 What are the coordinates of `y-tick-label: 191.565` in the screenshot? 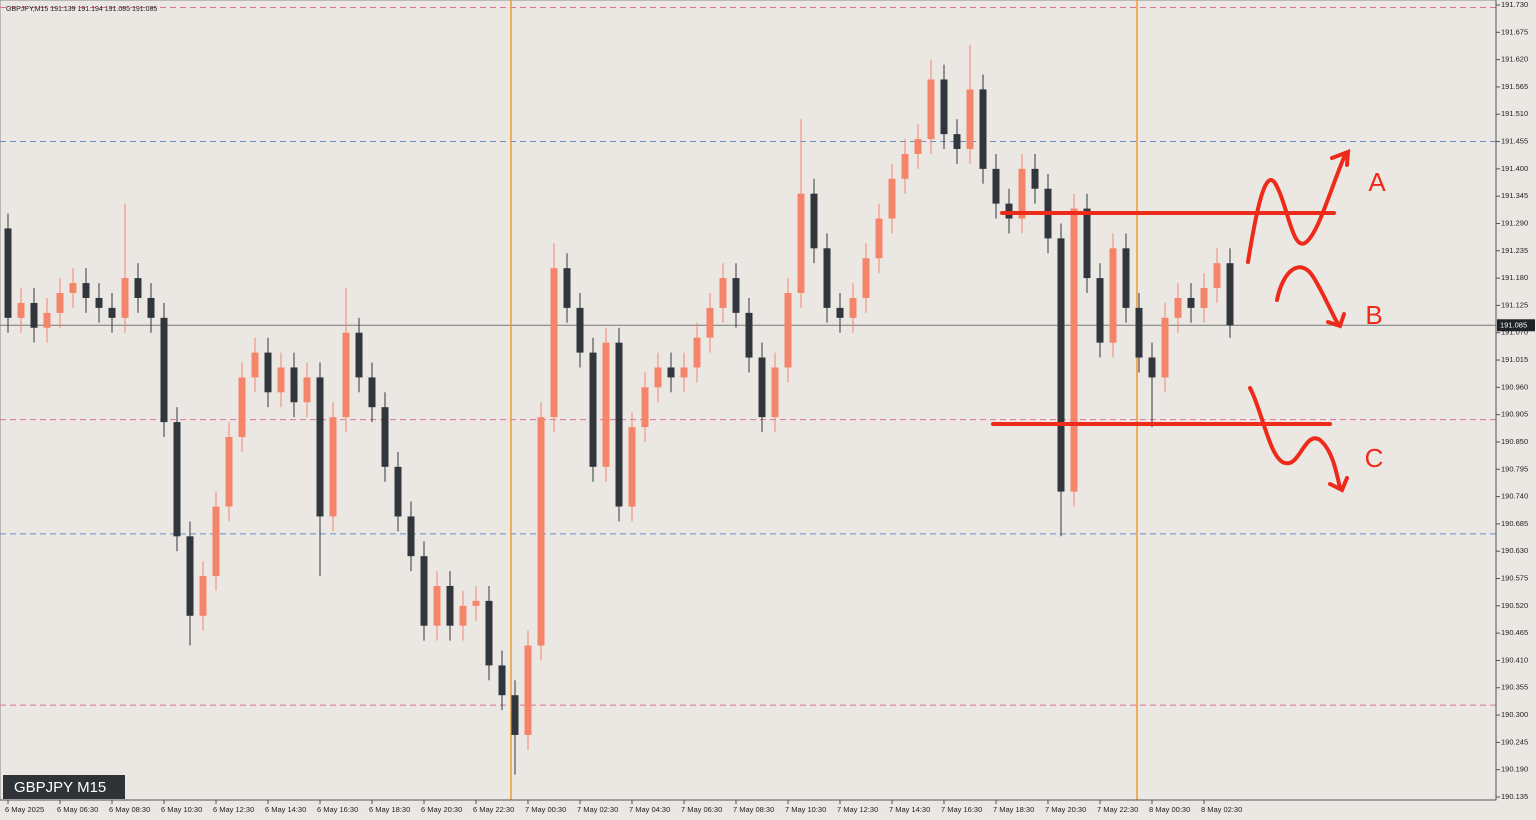 It's located at (1514, 86).